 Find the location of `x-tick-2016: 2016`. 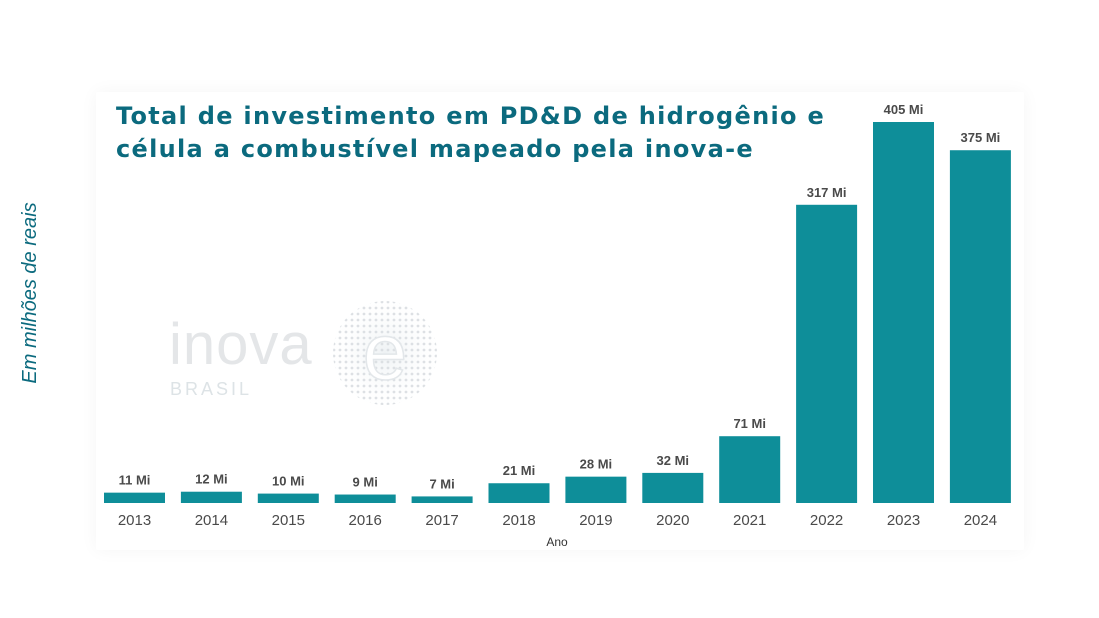

x-tick-2016: 2016 is located at coordinates (365, 520).